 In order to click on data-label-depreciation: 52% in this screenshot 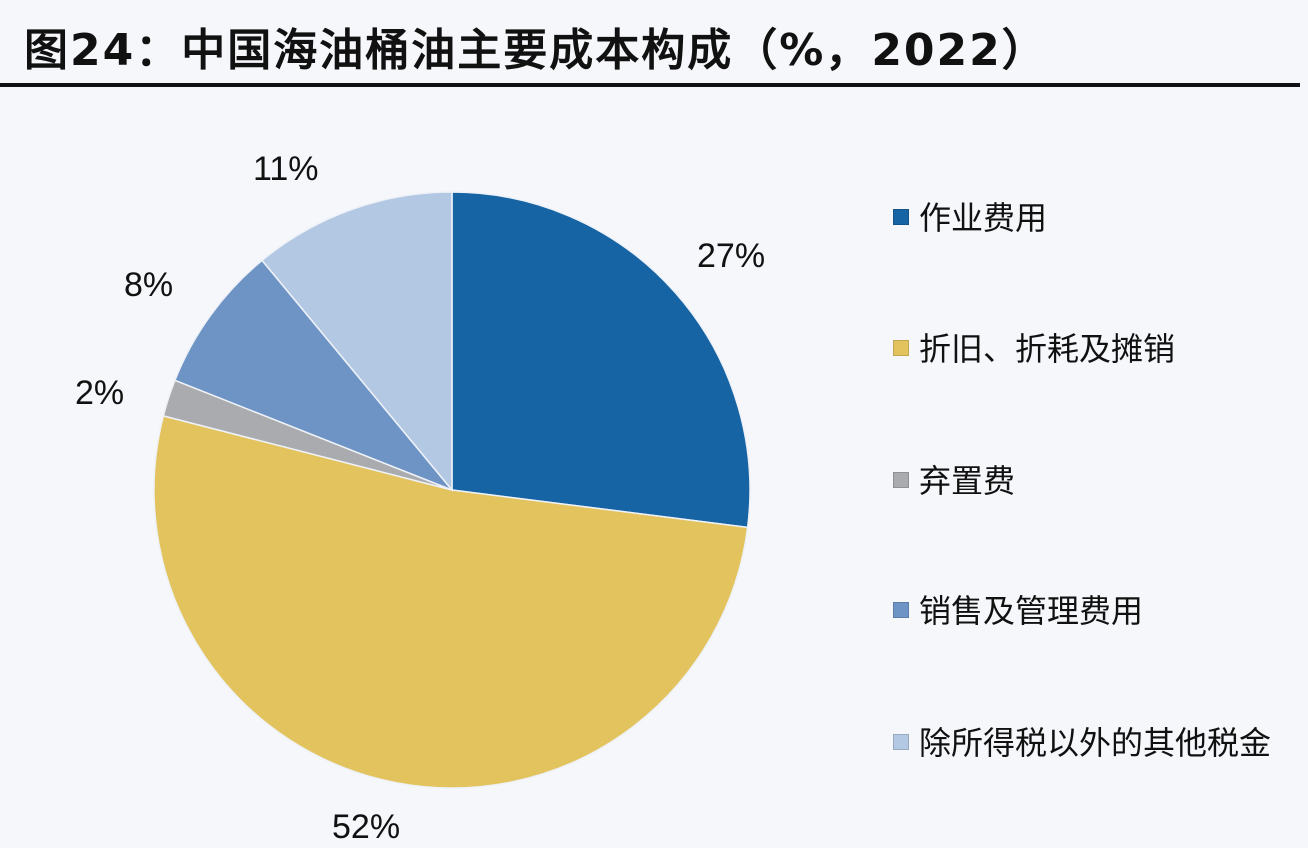, I will do `click(366, 827)`.